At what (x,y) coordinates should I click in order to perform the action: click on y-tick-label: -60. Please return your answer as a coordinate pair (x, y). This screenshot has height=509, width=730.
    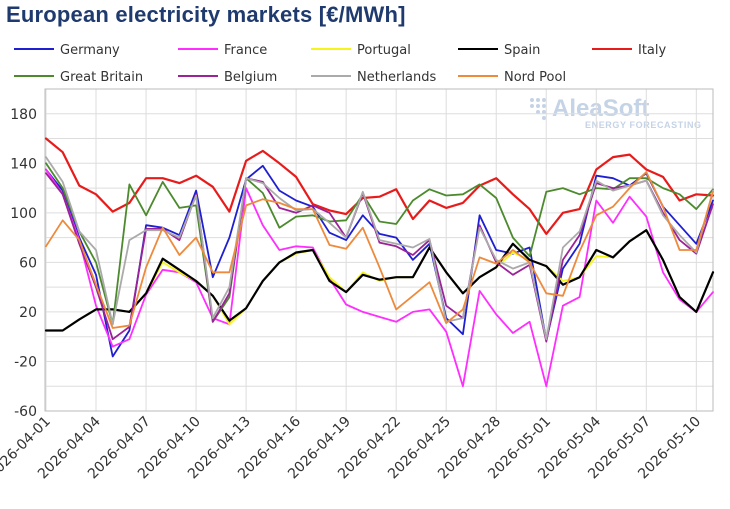
    Looking at the image, I should click on (25, 412).